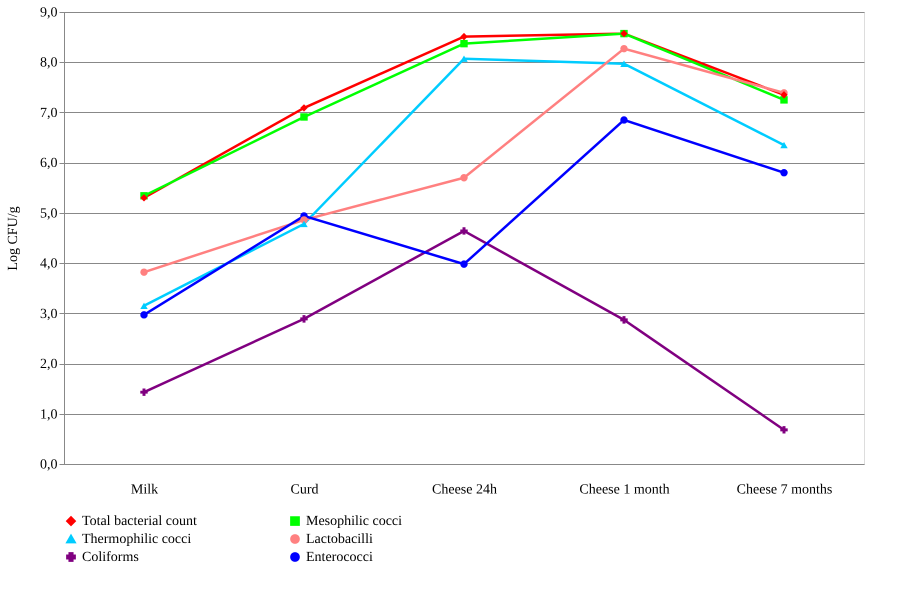 The image size is (915, 601). Describe the element at coordinates (339, 539) in the screenshot. I see `legend-label: Lactobacilli` at that location.